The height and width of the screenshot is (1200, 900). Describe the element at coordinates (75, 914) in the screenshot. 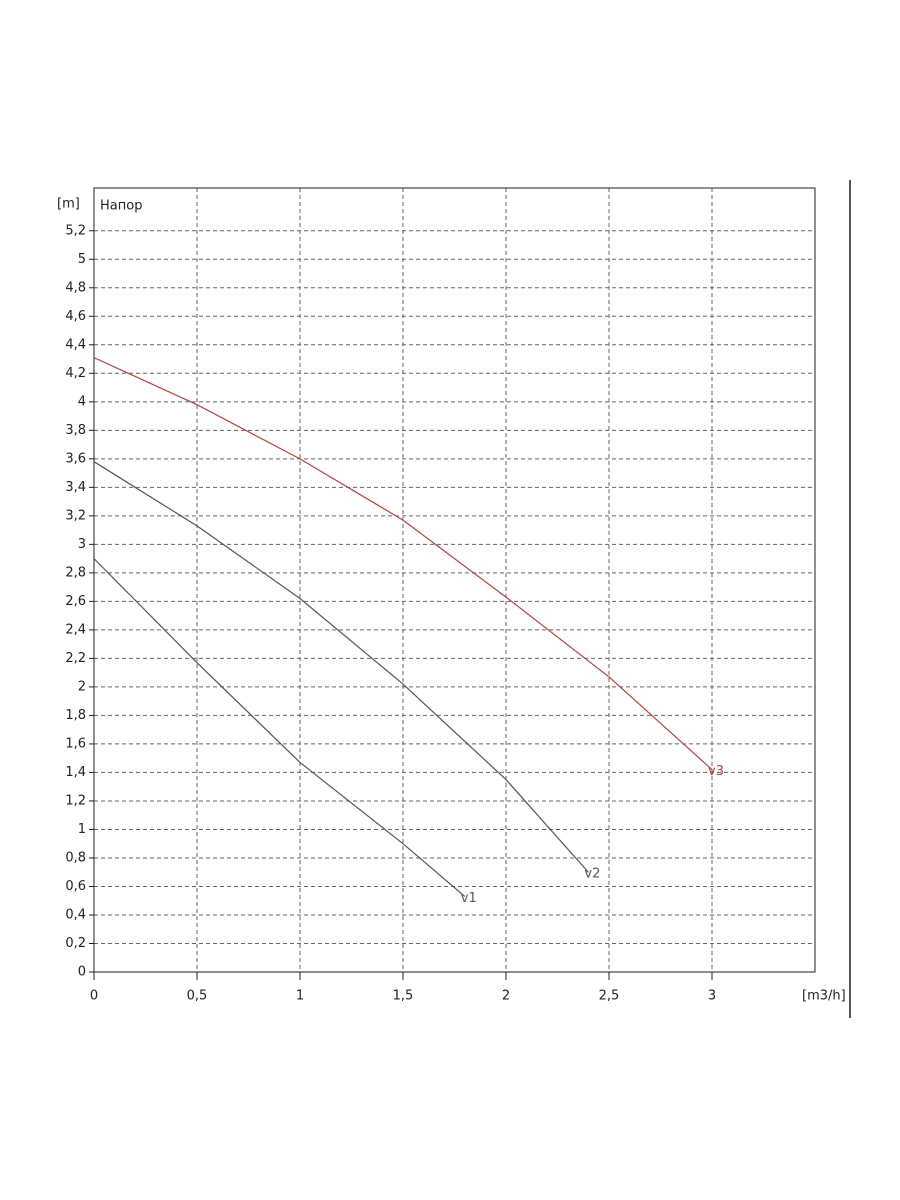

I see `y-tick-label: 0,4` at that location.